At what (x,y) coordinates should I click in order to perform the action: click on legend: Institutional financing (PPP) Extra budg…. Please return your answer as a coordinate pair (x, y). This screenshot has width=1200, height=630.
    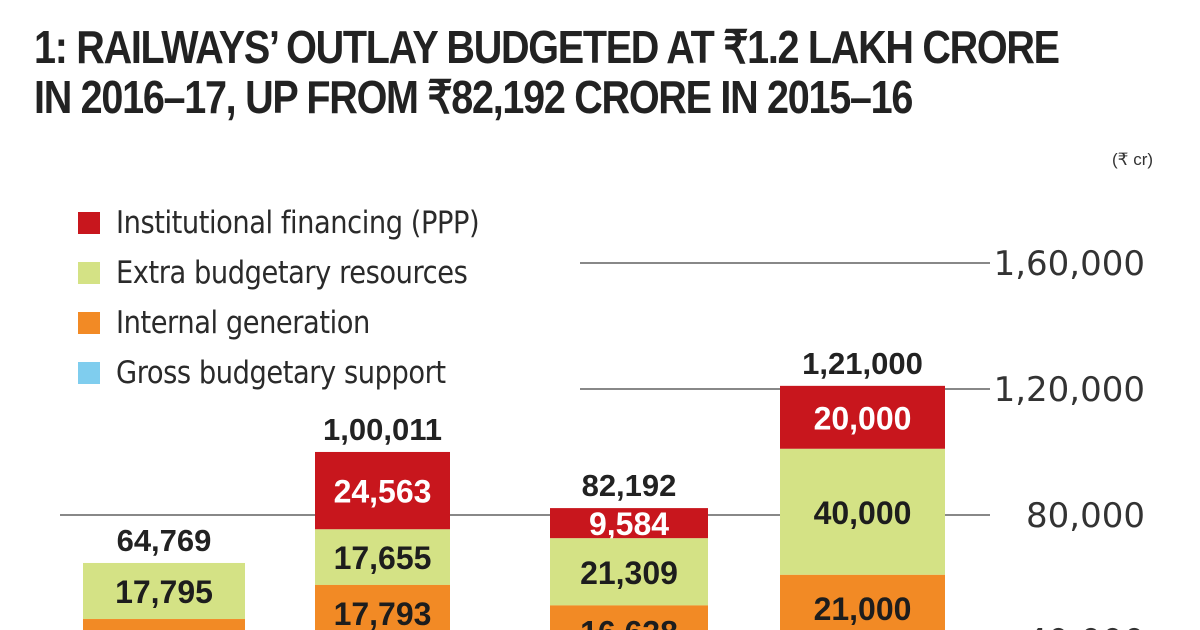
    Looking at the image, I should click on (303, 298).